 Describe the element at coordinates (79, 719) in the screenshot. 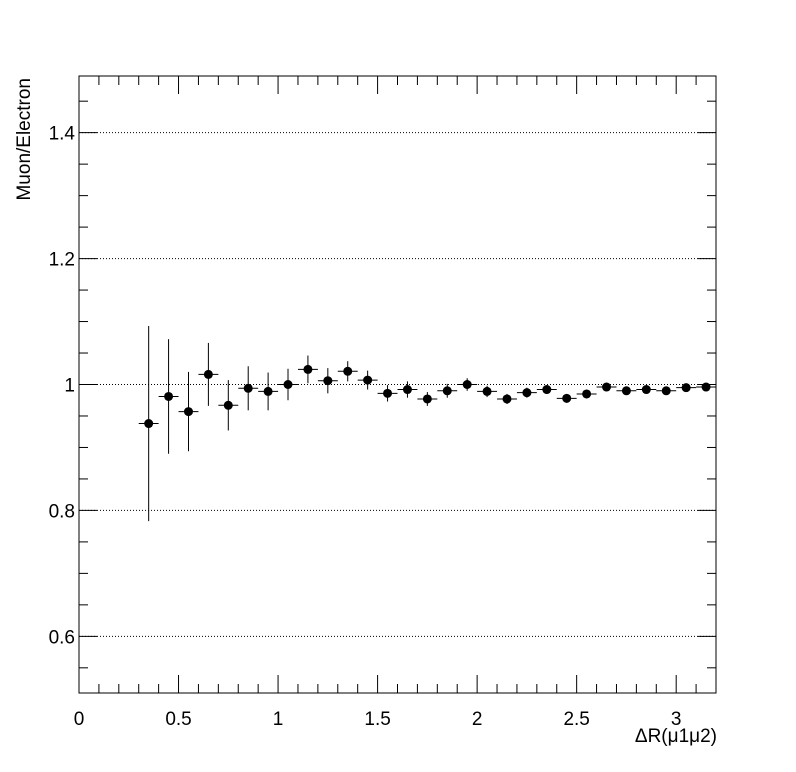

I see `x-tick-label: 0` at that location.